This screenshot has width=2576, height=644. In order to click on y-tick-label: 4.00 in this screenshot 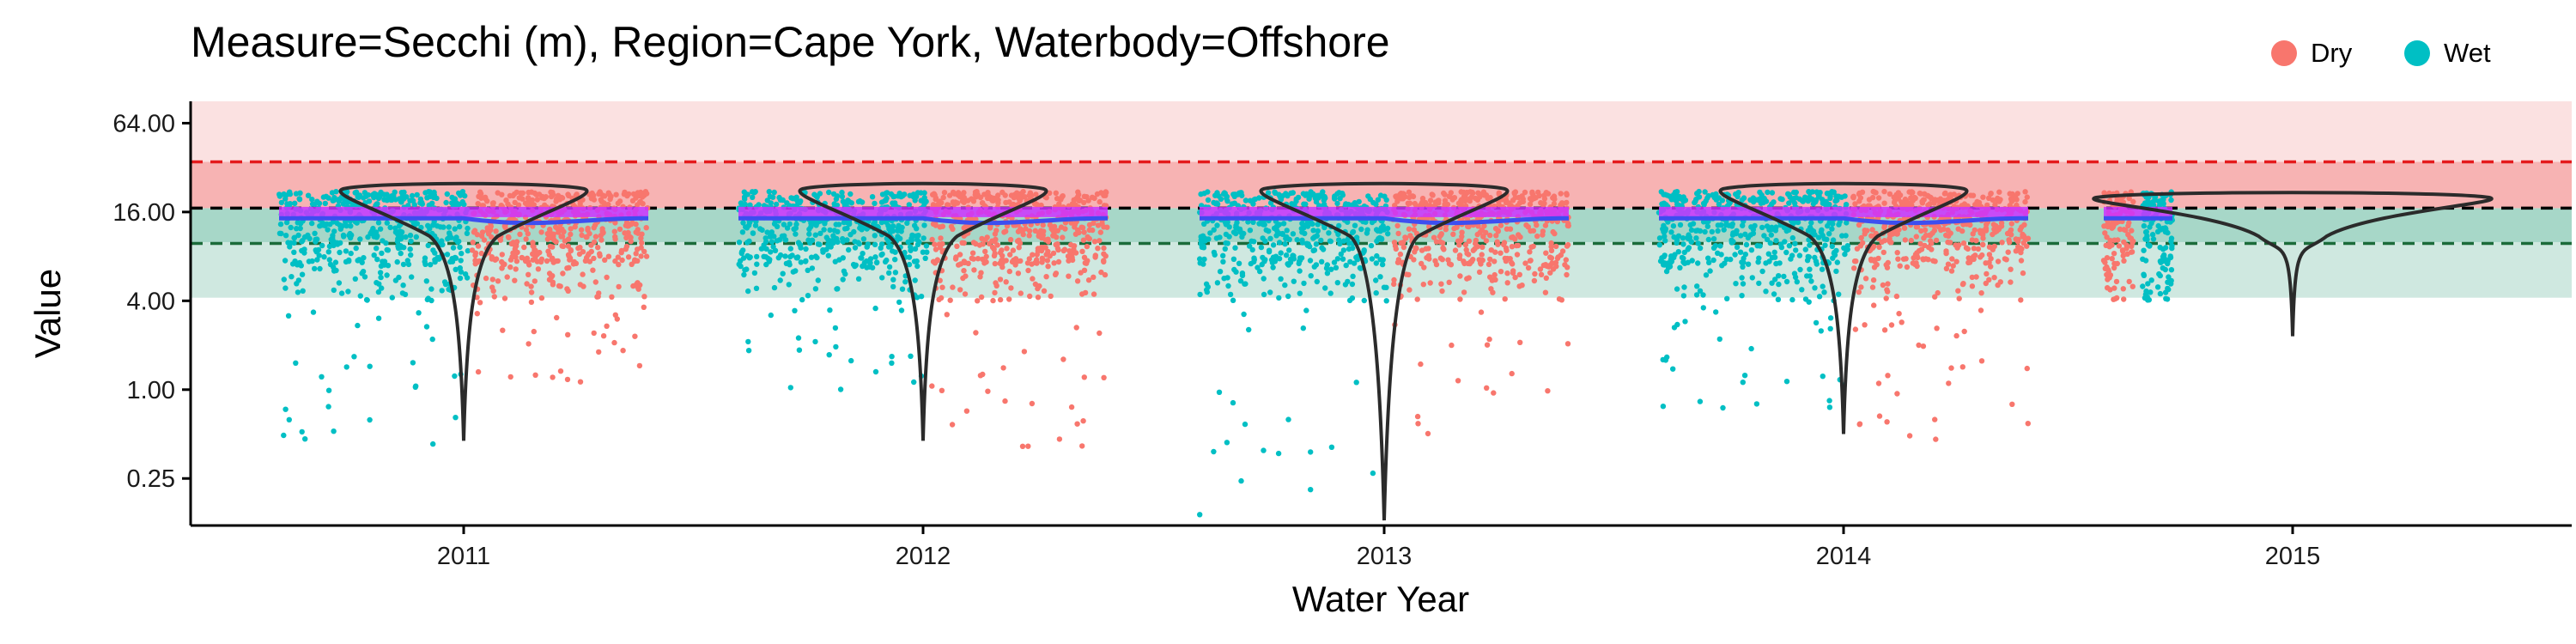, I will do `click(151, 301)`.